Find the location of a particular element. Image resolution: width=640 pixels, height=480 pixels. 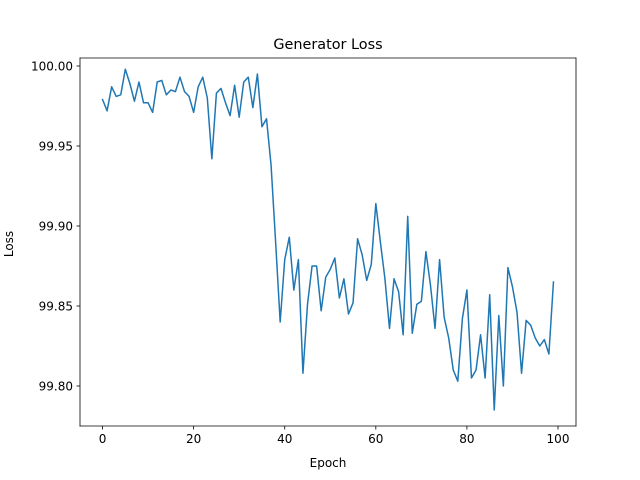

y-tick-label: 99.95 is located at coordinates (56, 146).